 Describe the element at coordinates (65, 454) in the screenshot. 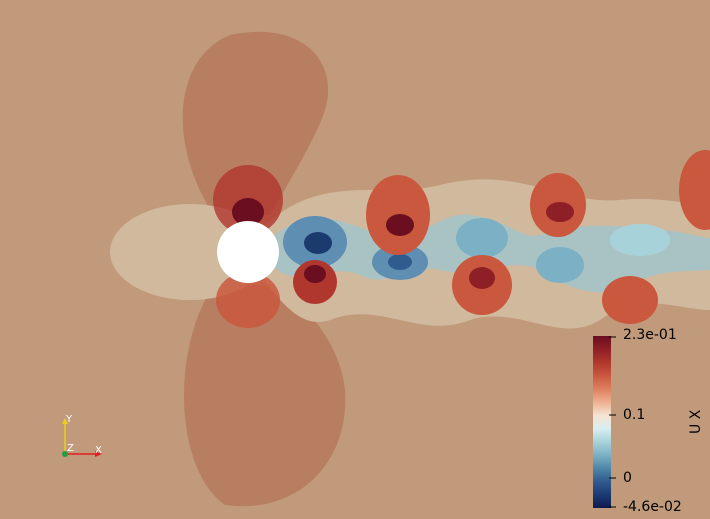

I see `z-axis-marker` at that location.